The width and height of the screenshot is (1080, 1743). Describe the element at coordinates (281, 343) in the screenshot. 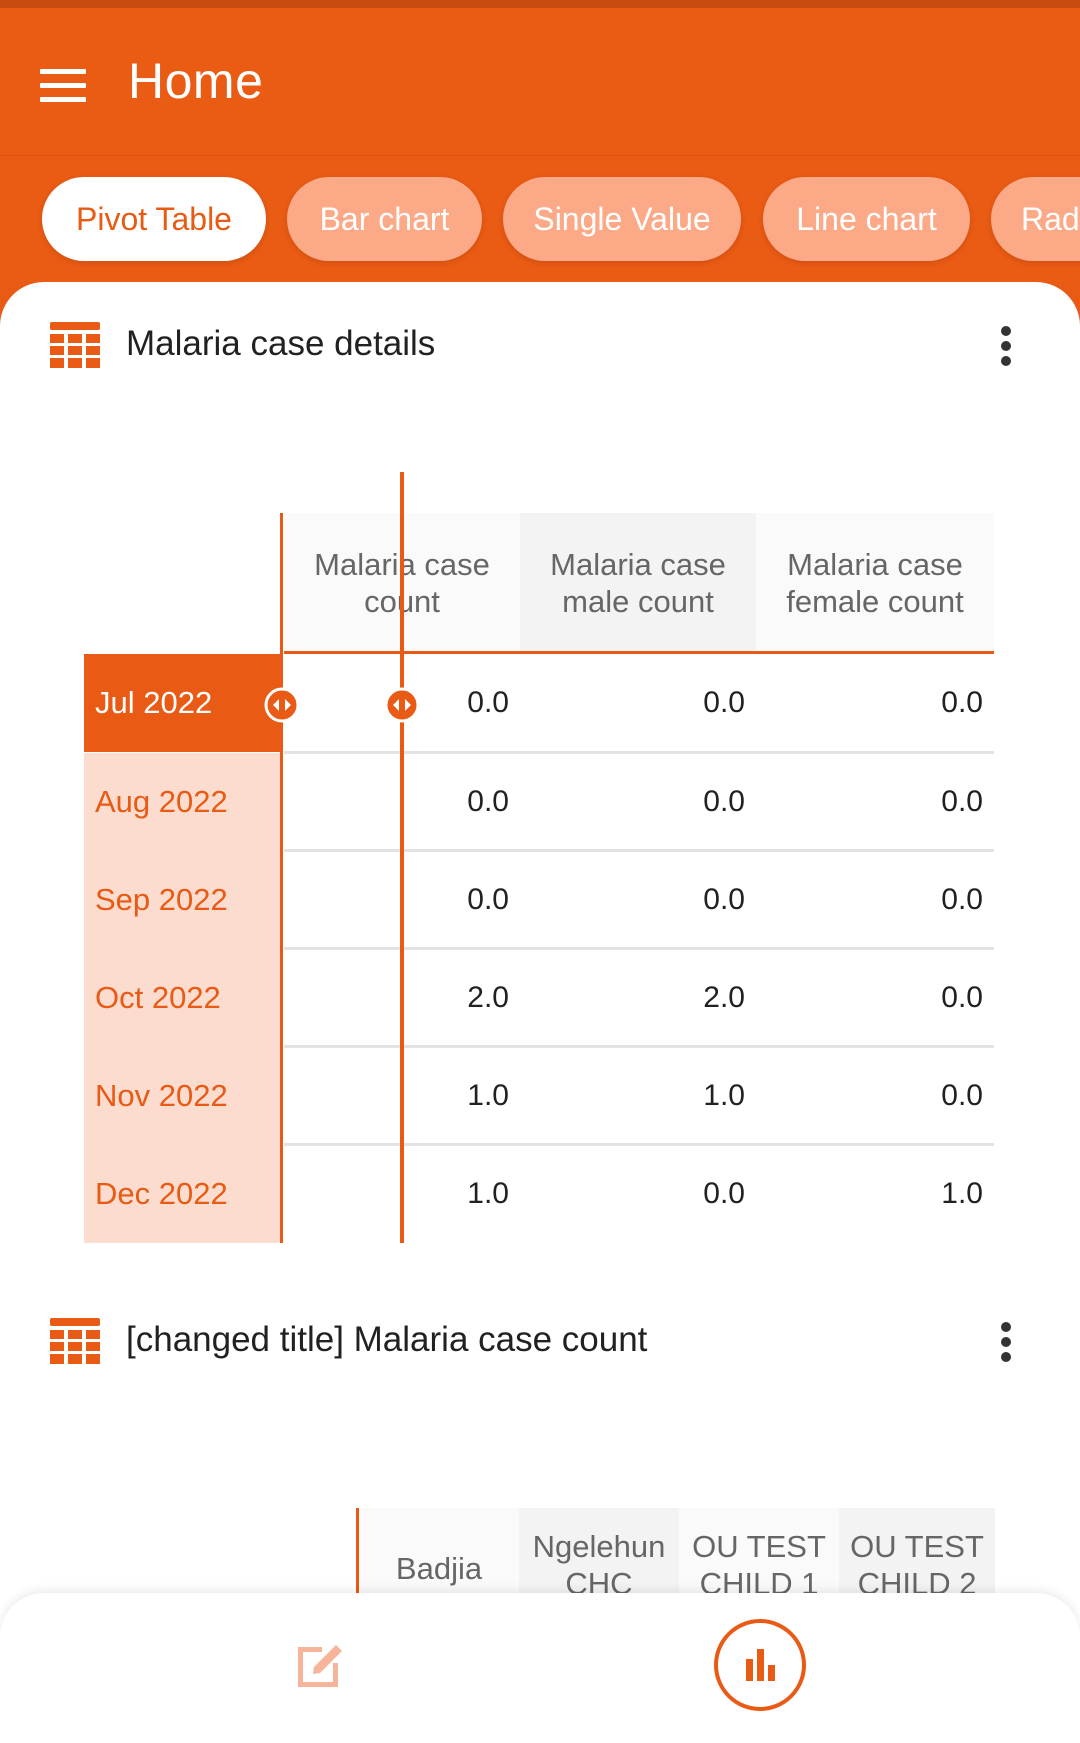

I see `card-title: Malaria case details` at that location.